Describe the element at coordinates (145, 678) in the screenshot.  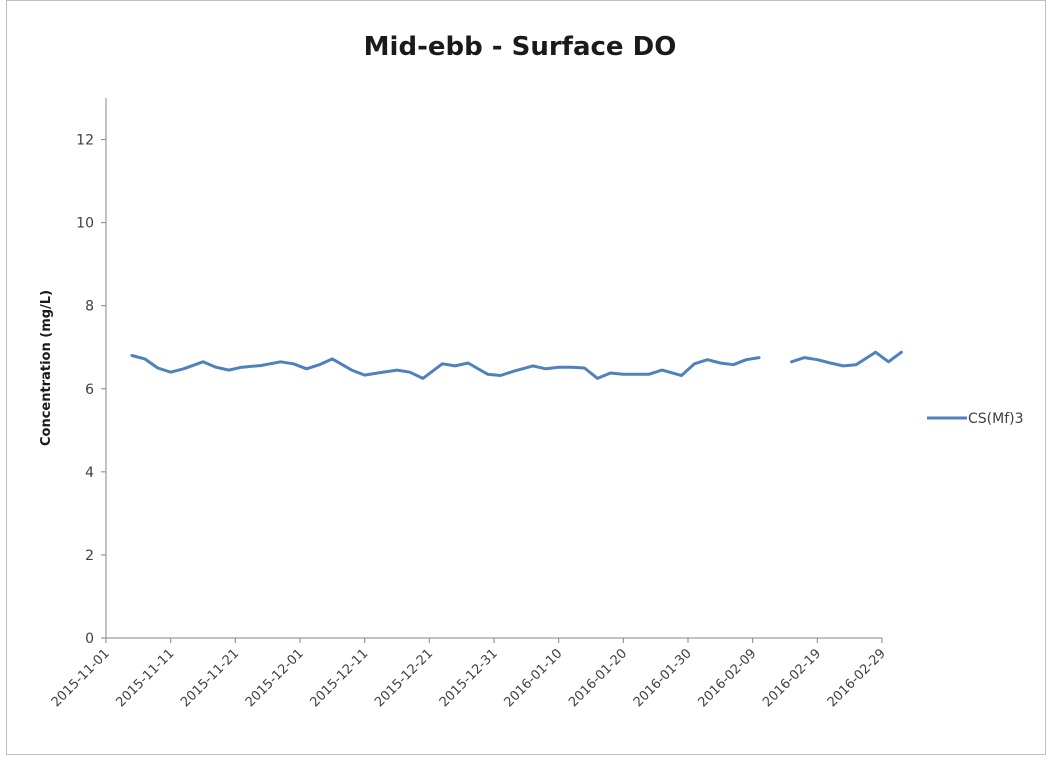
I see `x-tick-label: 2015-11-11` at that location.